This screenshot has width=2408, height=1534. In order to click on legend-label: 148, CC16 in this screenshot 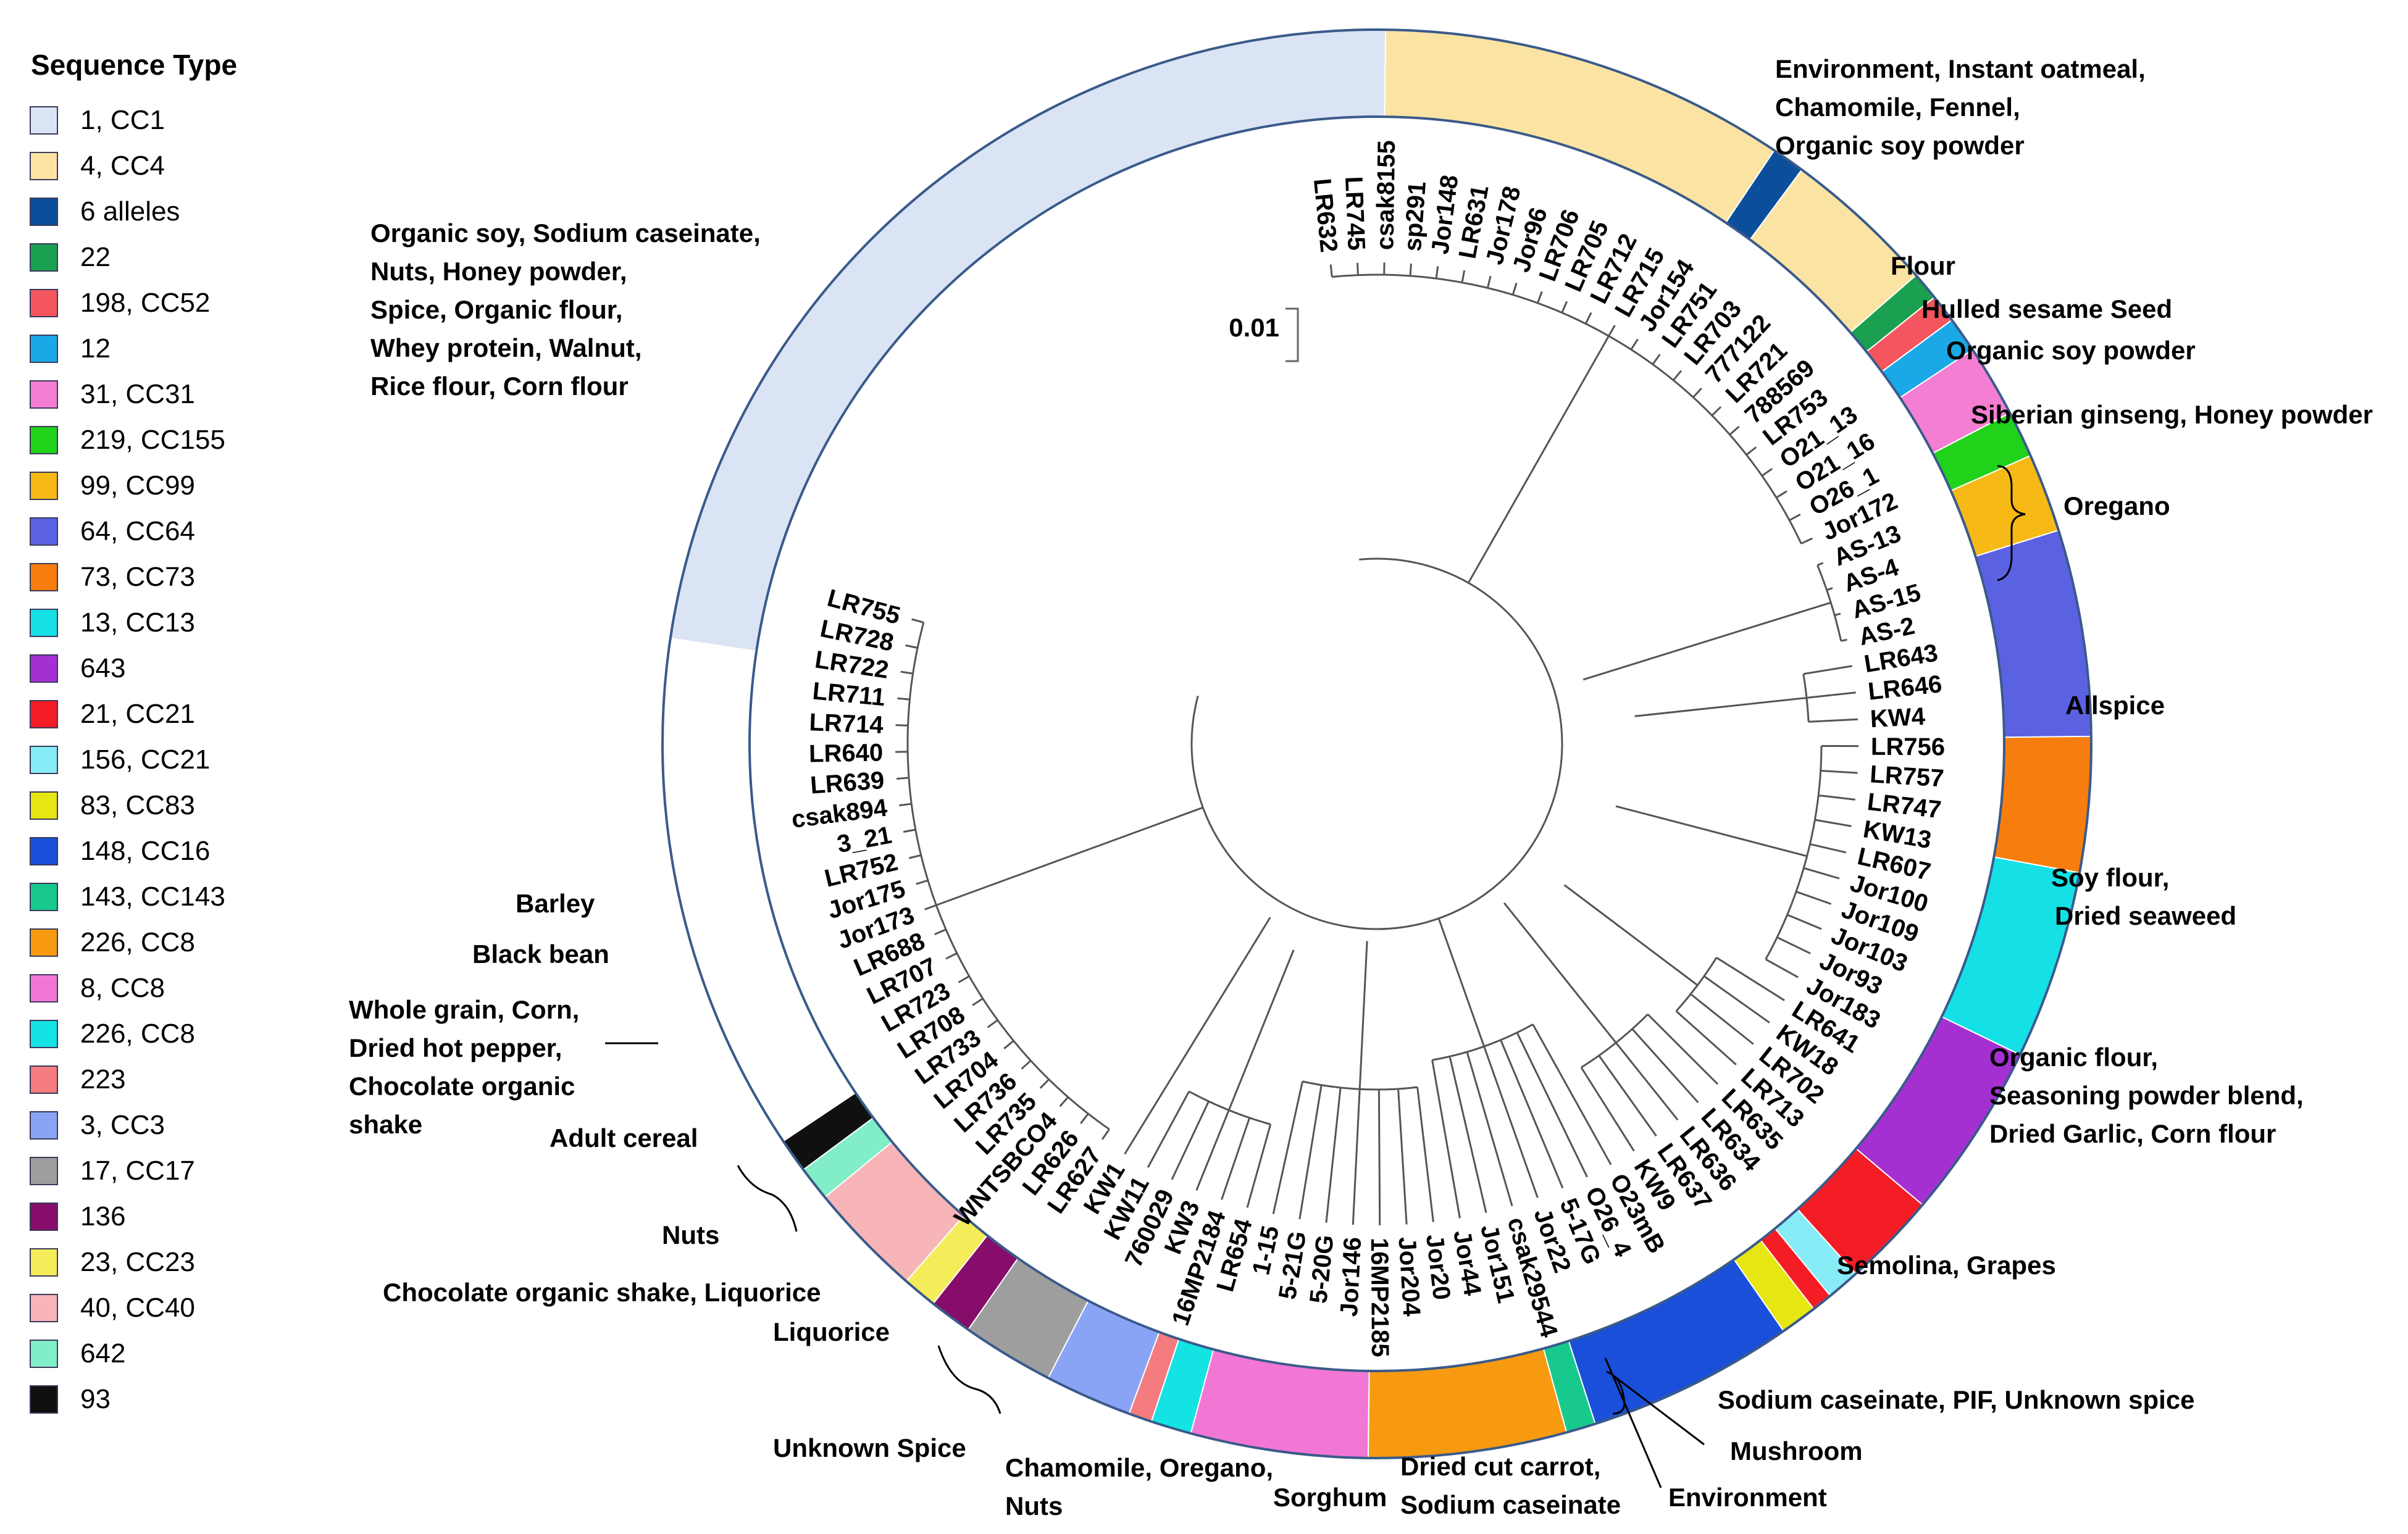, I will do `click(145, 851)`.